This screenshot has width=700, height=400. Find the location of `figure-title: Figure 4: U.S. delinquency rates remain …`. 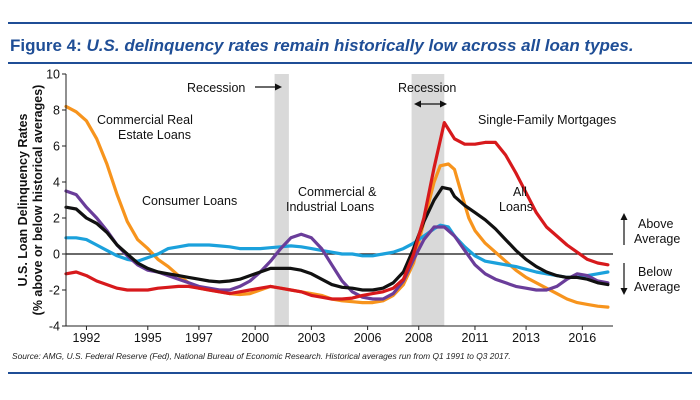

figure-title: Figure 4: U.S. delinquency rates remain … is located at coordinates (322, 46).